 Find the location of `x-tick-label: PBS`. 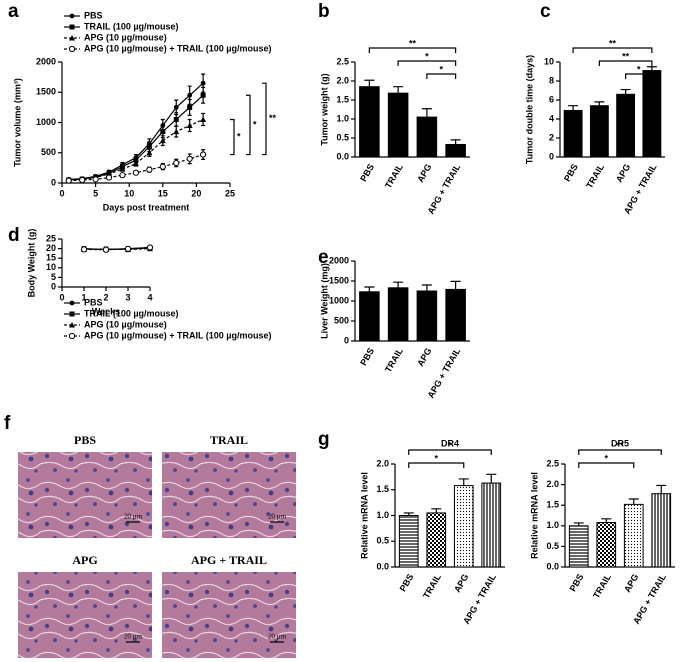

x-tick-label: PBS is located at coordinates (407, 582).